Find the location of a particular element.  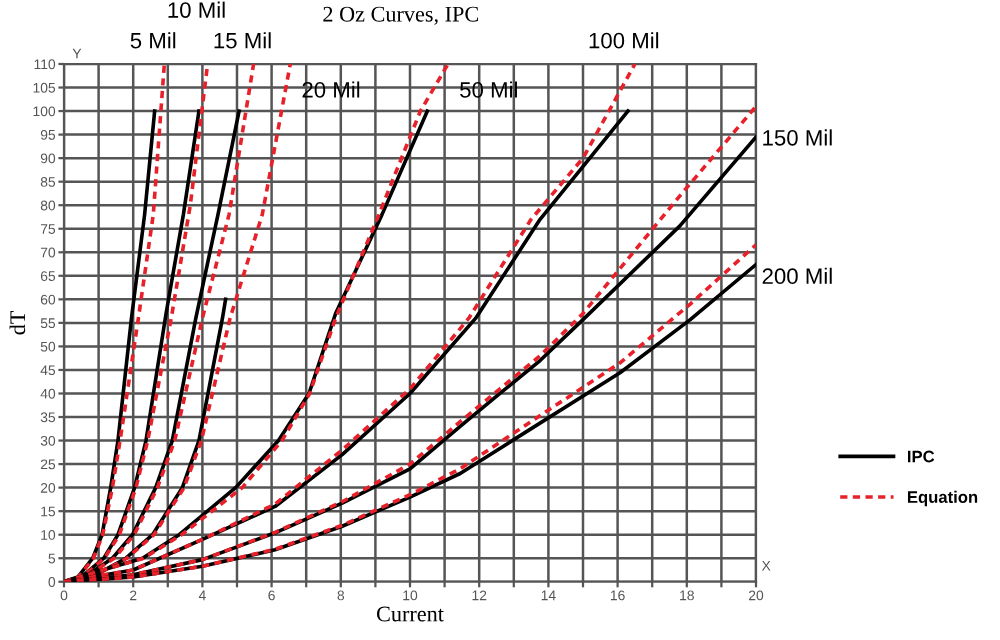

text: 200 Mil is located at coordinates (797, 276).